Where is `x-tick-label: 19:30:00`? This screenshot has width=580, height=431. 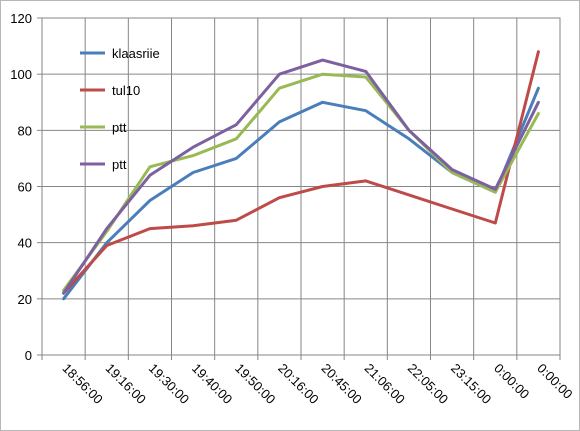 x-tick-label: 19:30:00 is located at coordinates (169, 384).